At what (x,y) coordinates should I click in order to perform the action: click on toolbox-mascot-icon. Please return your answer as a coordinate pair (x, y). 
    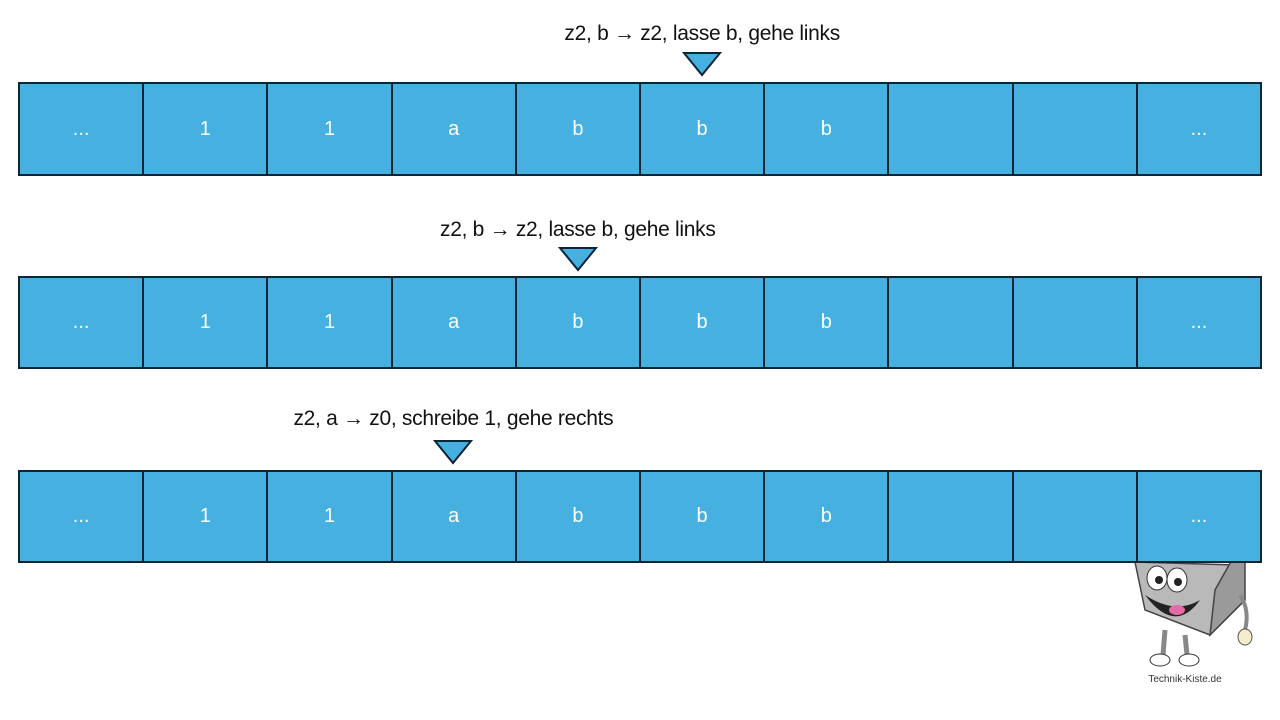
    Looking at the image, I should click on (1193, 612).